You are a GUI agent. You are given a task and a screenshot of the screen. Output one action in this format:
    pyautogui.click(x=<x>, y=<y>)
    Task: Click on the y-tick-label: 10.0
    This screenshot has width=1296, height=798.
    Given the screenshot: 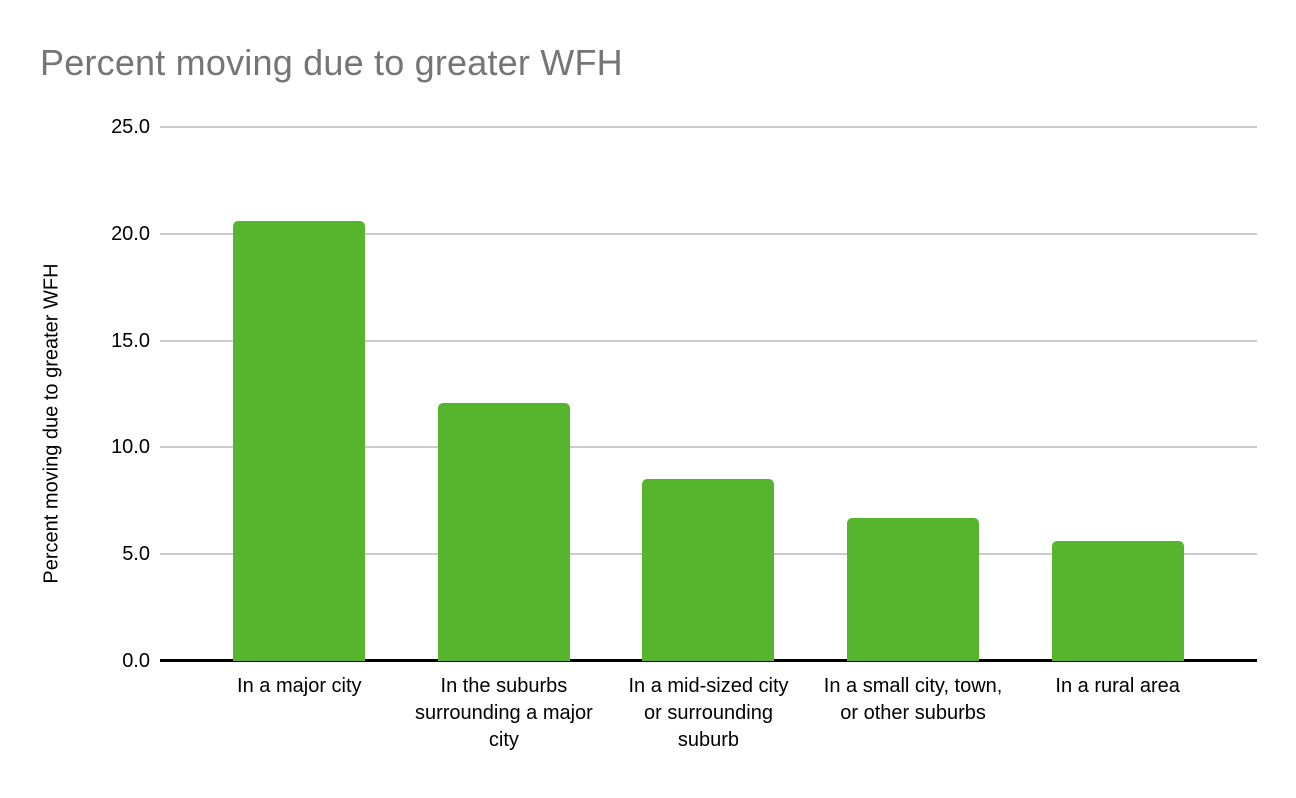 What is the action you would take?
    pyautogui.click(x=130, y=447)
    